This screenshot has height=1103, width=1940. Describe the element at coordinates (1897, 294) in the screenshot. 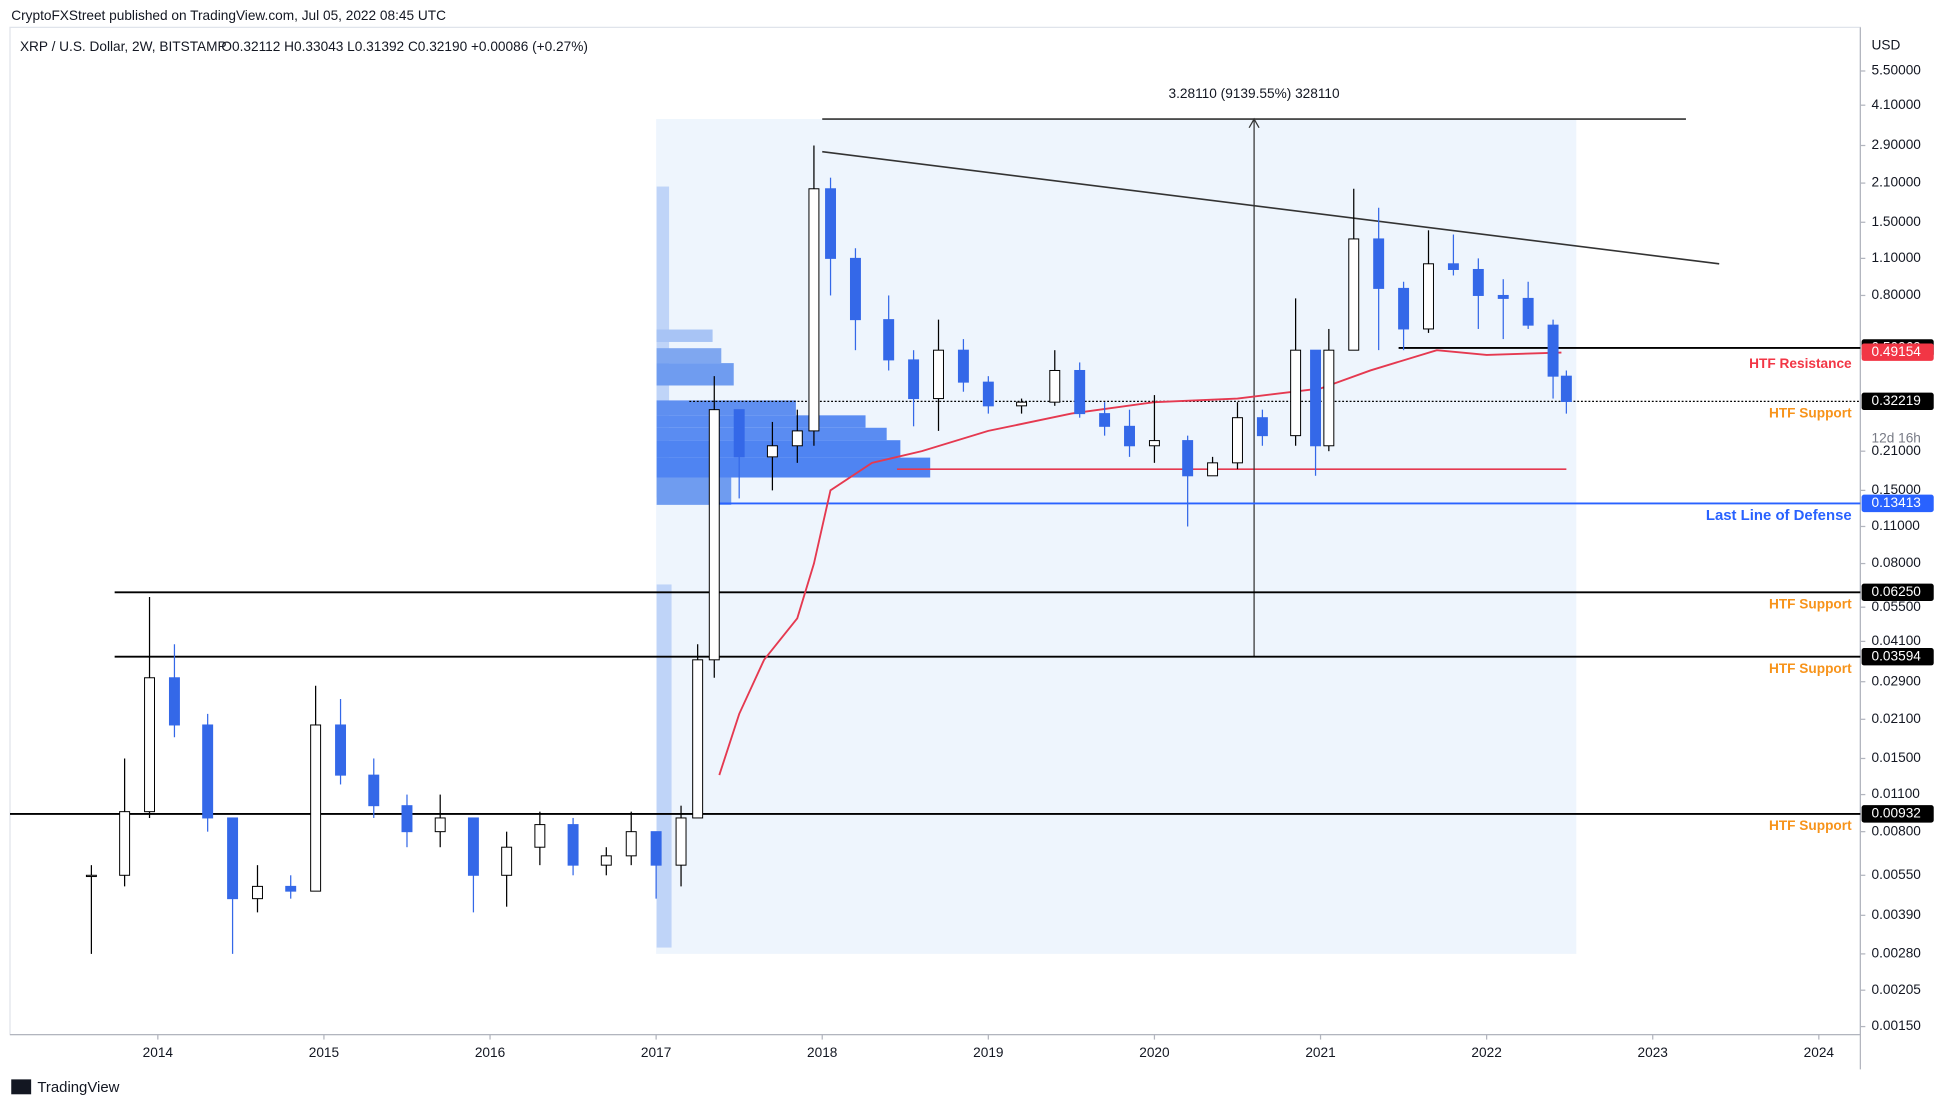

I see `y-tick-label: 0.80000` at that location.